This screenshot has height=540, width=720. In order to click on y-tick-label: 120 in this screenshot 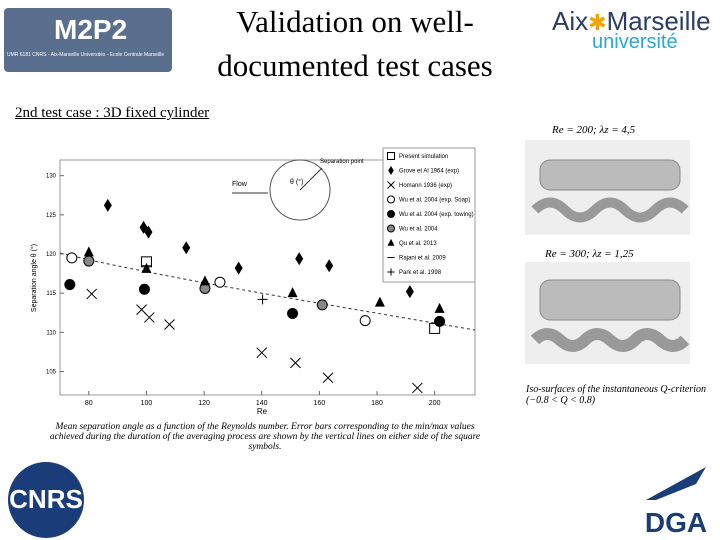, I will do `click(51, 255)`.